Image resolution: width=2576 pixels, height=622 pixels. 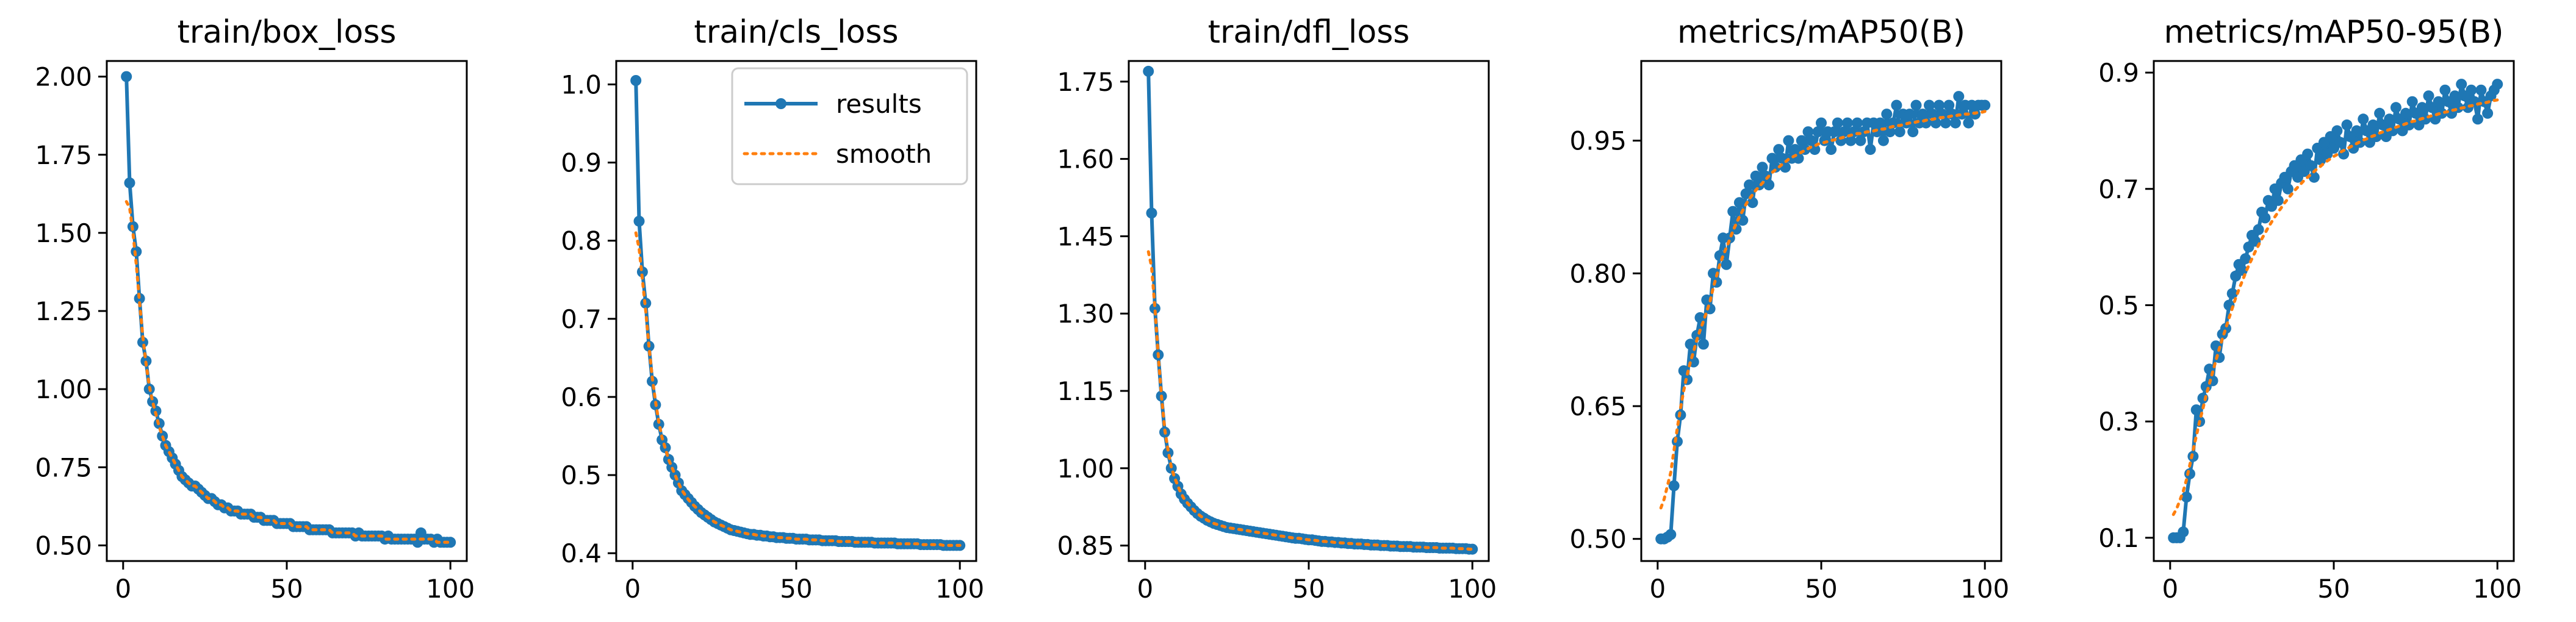 What do you see at coordinates (1823, 318) in the screenshot?
I see `results-line` at bounding box center [1823, 318].